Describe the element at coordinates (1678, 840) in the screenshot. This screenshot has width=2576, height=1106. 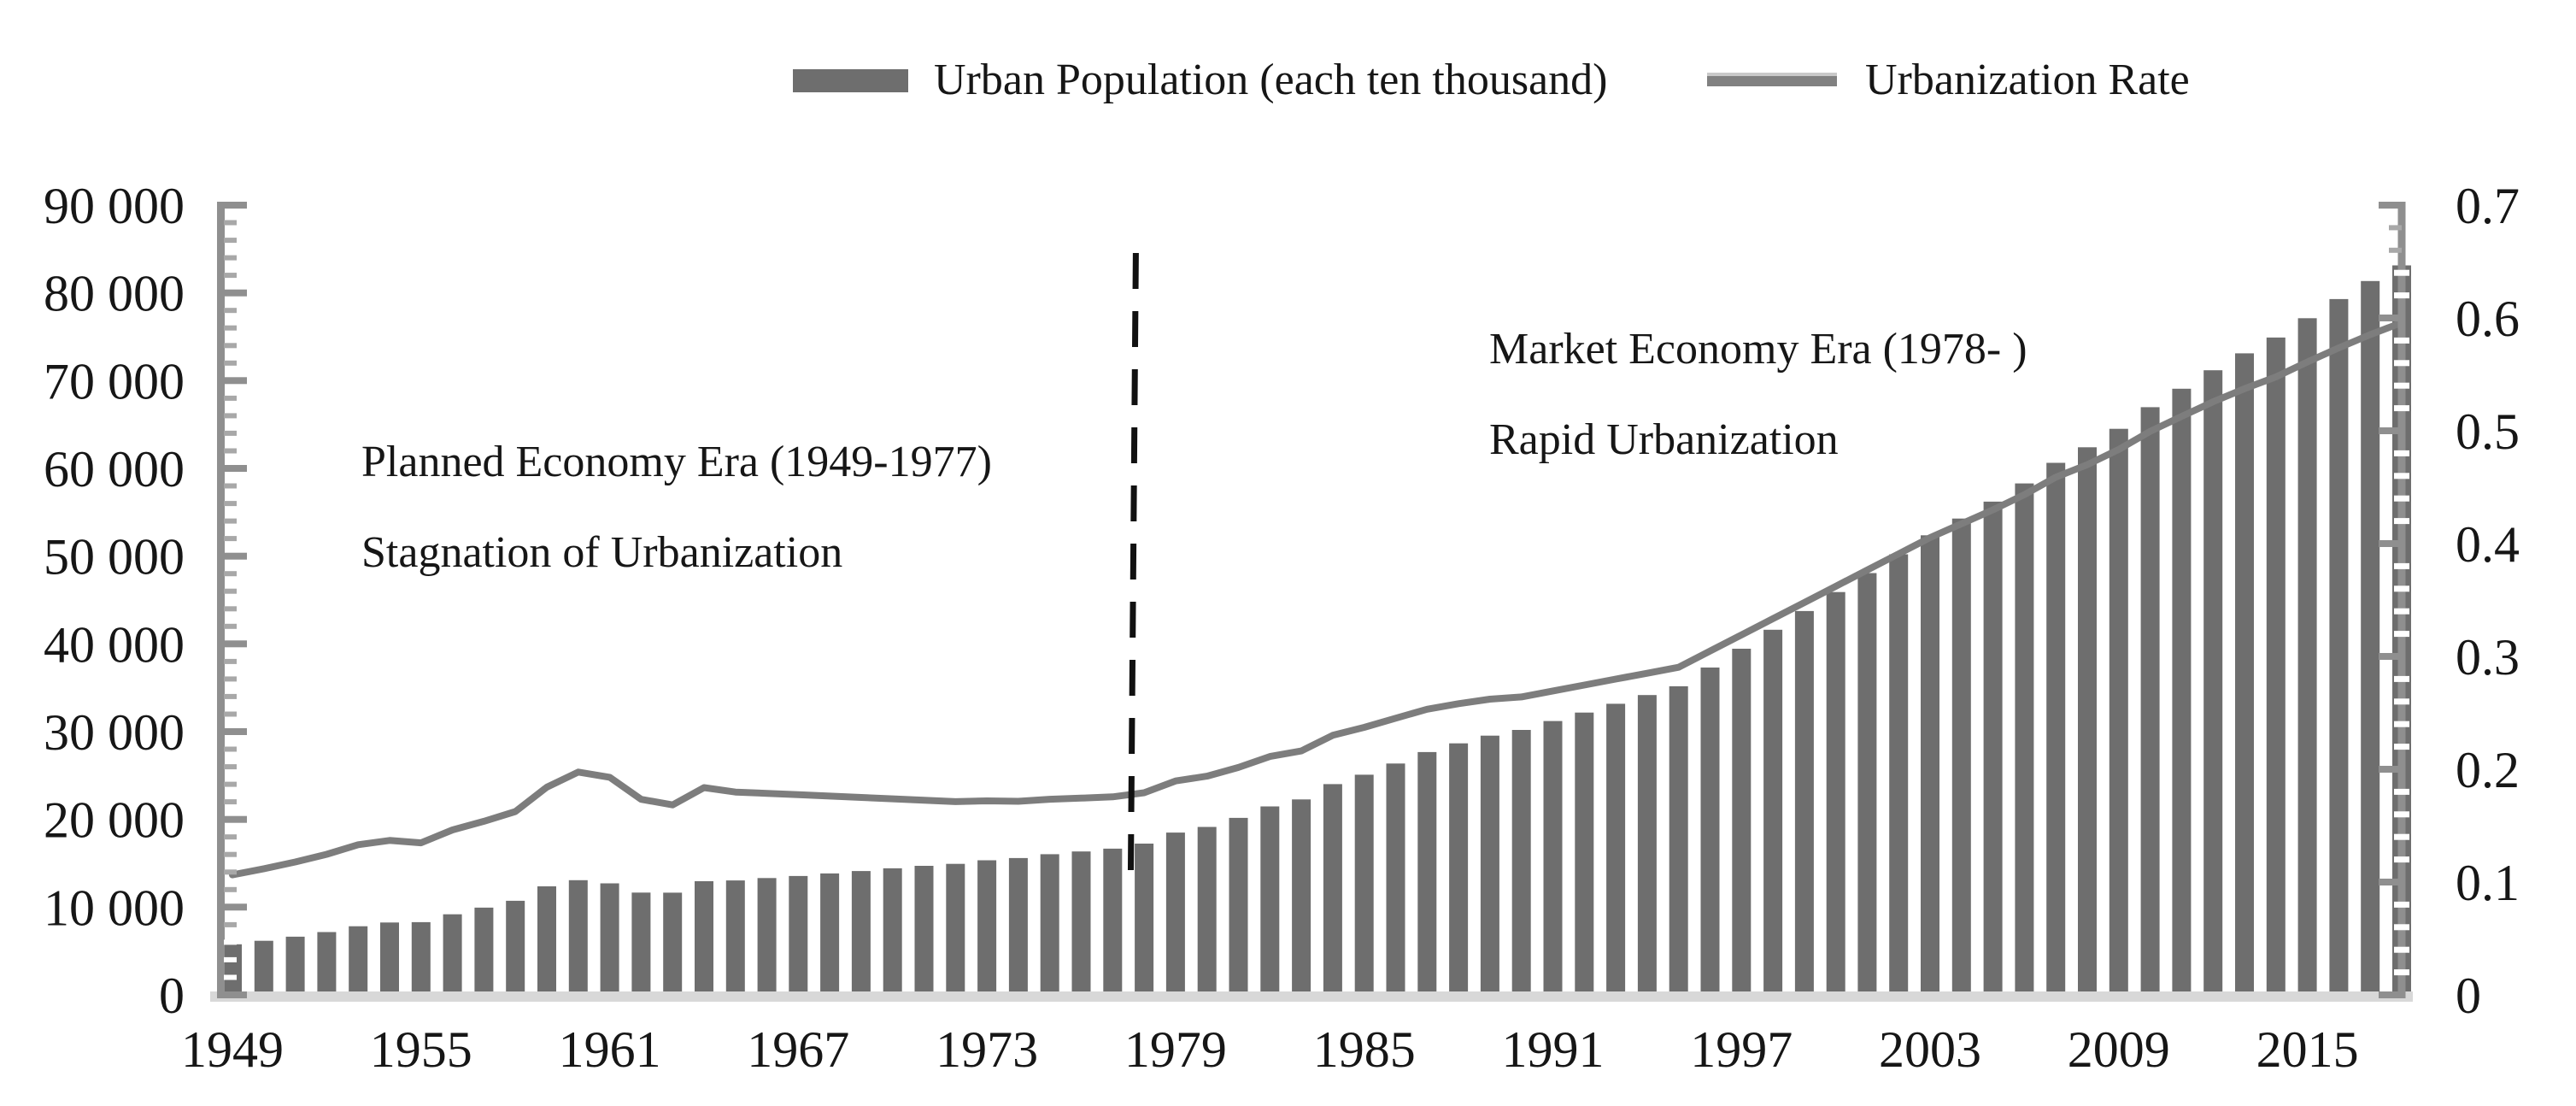
I see `bar-1995` at that location.